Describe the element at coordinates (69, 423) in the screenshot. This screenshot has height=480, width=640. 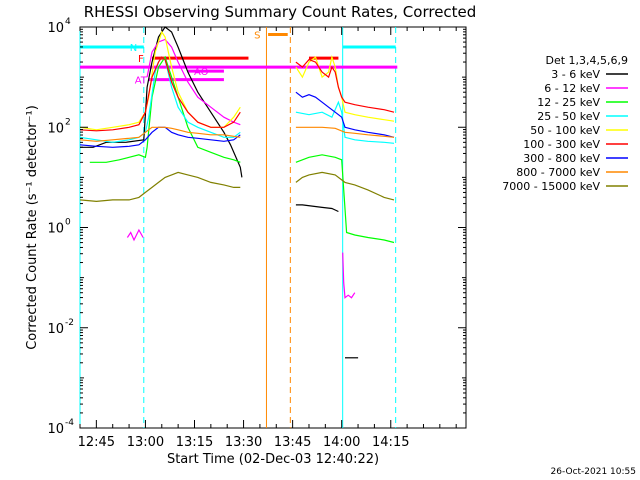
I see `y-tick-exponent: -4` at that location.